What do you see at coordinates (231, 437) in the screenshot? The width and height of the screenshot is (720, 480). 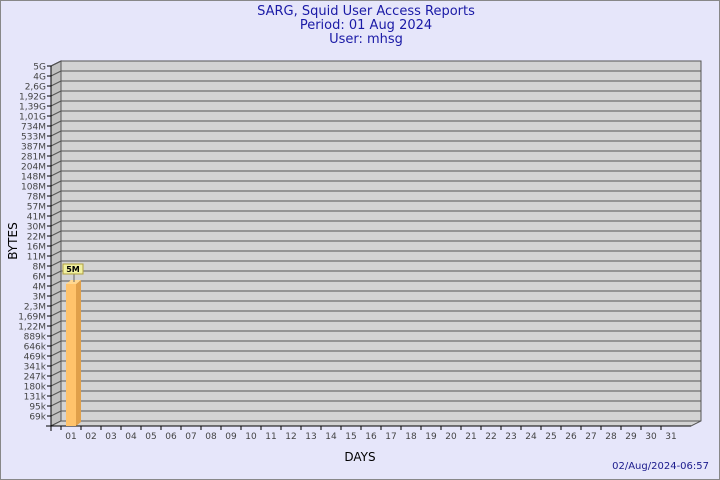 I see `x-tick-label: 09` at bounding box center [231, 437].